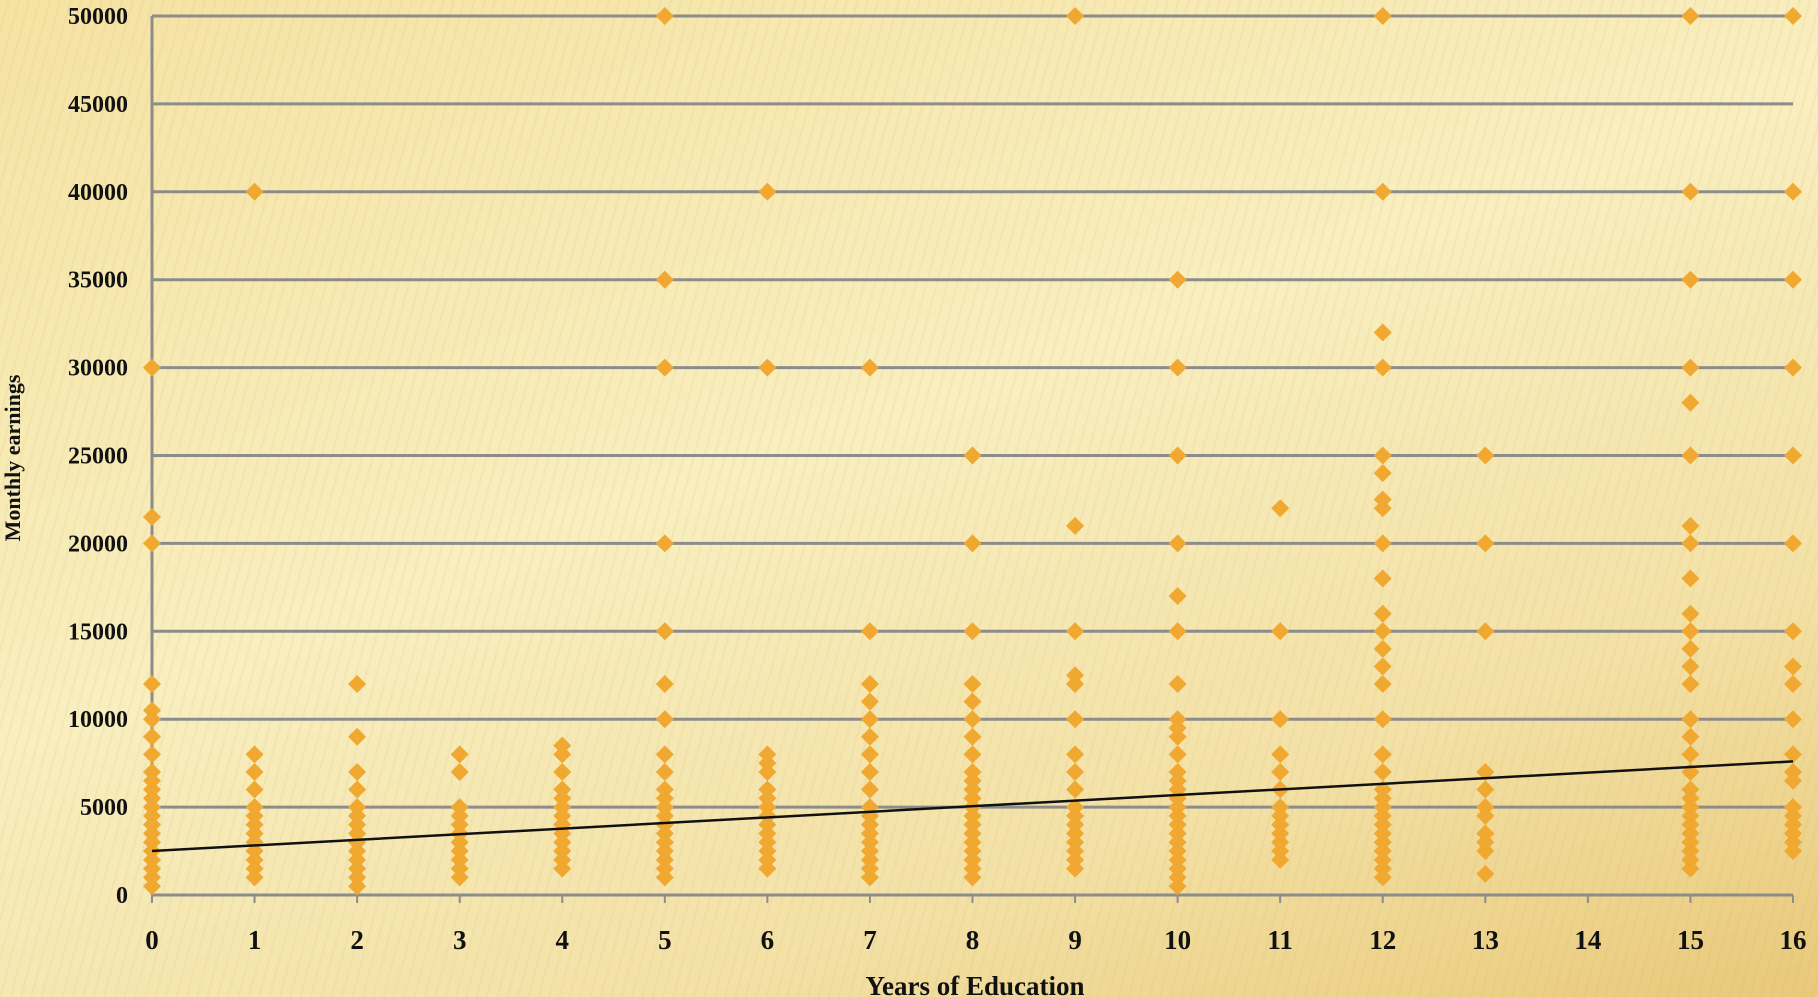 The width and height of the screenshot is (1818, 997). Describe the element at coordinates (1075, 940) in the screenshot. I see `x-tick-label: 9` at that location.